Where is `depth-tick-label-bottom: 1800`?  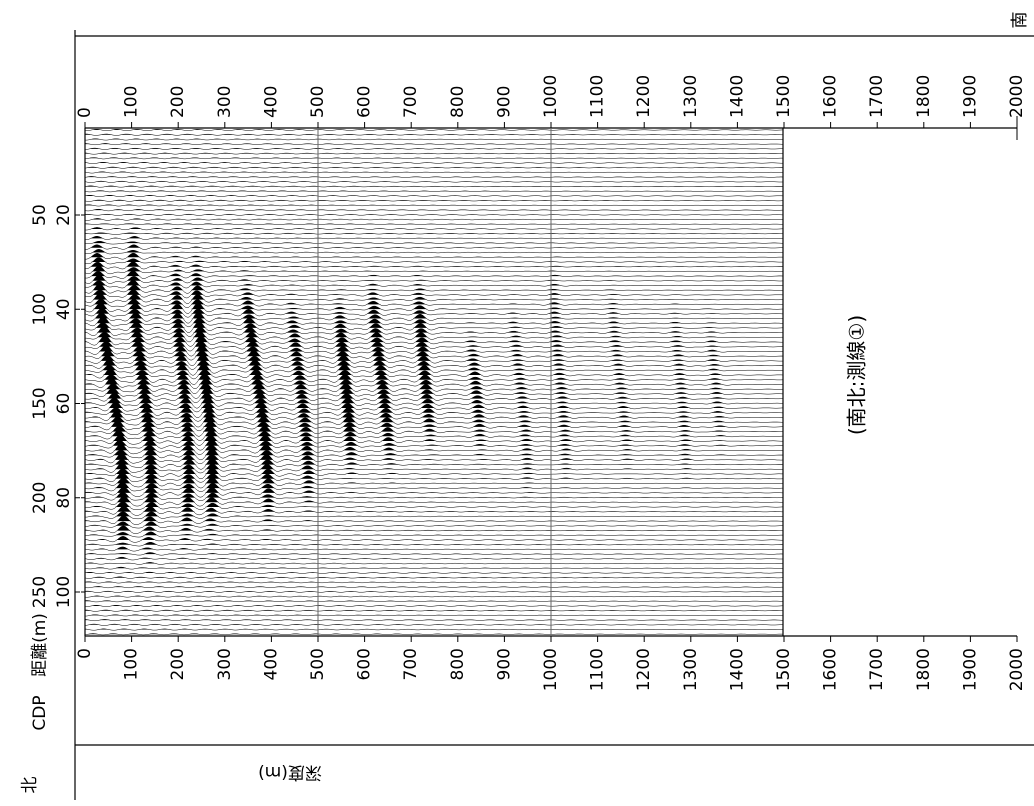 depth-tick-label-bottom: 1800 is located at coordinates (924, 669).